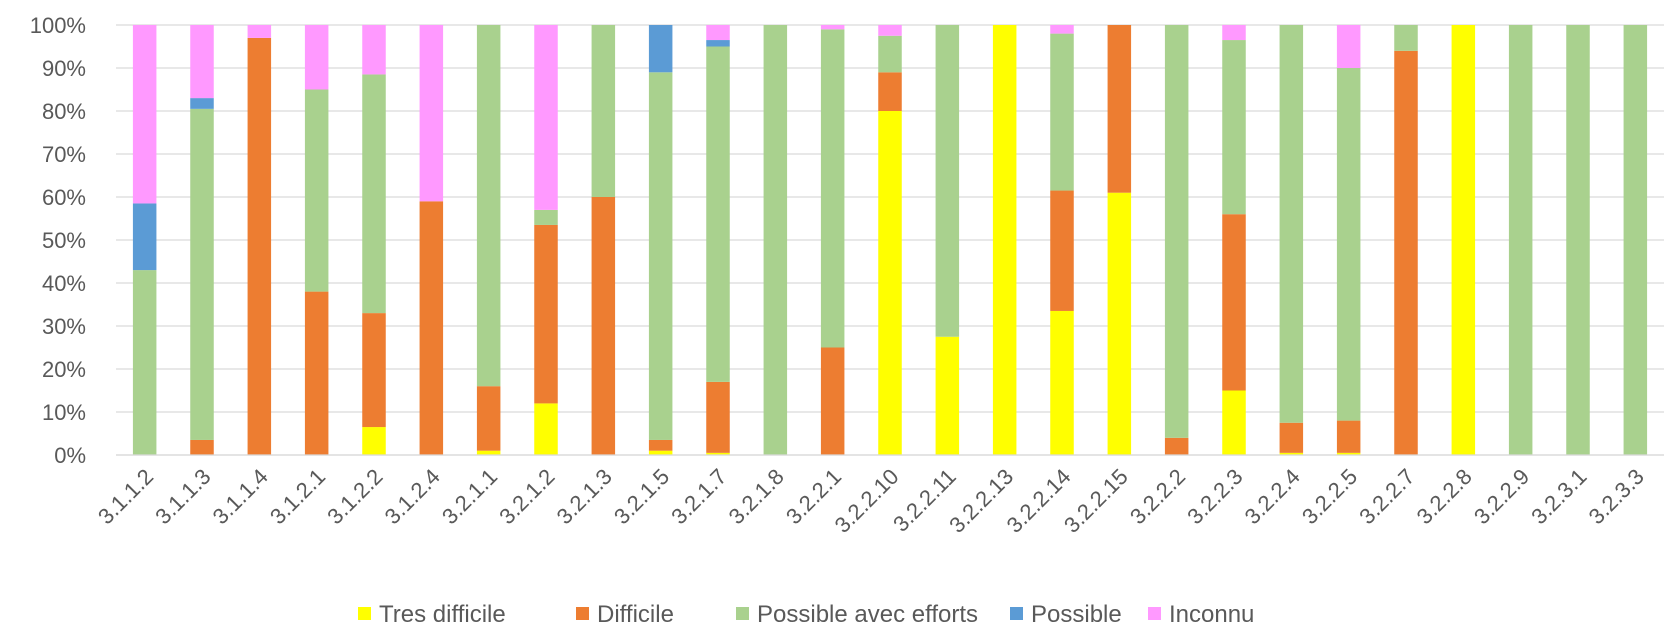 The height and width of the screenshot is (636, 1678). I want to click on y-tick-label: 30%, so click(64, 326).